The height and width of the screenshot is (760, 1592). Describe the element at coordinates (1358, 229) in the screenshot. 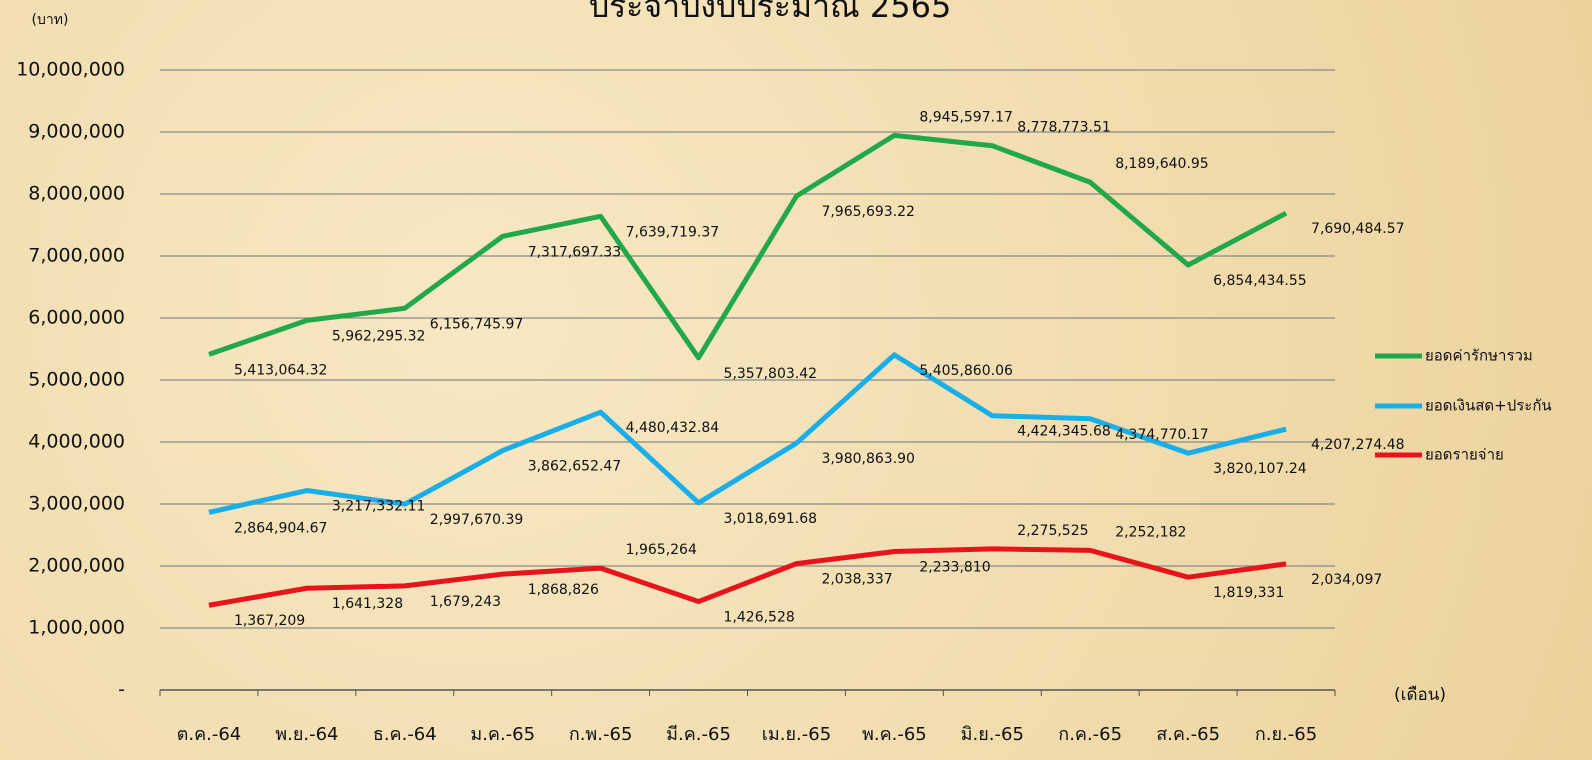

I see `data-label: 7,690,484.57` at that location.